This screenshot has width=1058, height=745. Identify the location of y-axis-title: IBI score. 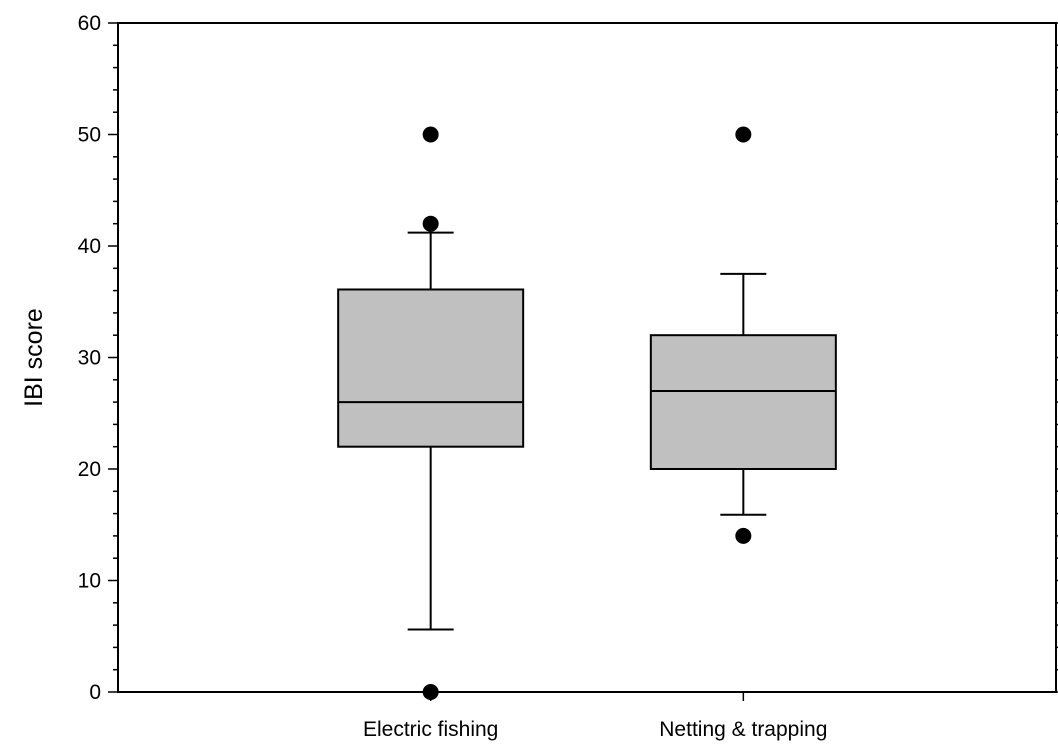
(34, 357).